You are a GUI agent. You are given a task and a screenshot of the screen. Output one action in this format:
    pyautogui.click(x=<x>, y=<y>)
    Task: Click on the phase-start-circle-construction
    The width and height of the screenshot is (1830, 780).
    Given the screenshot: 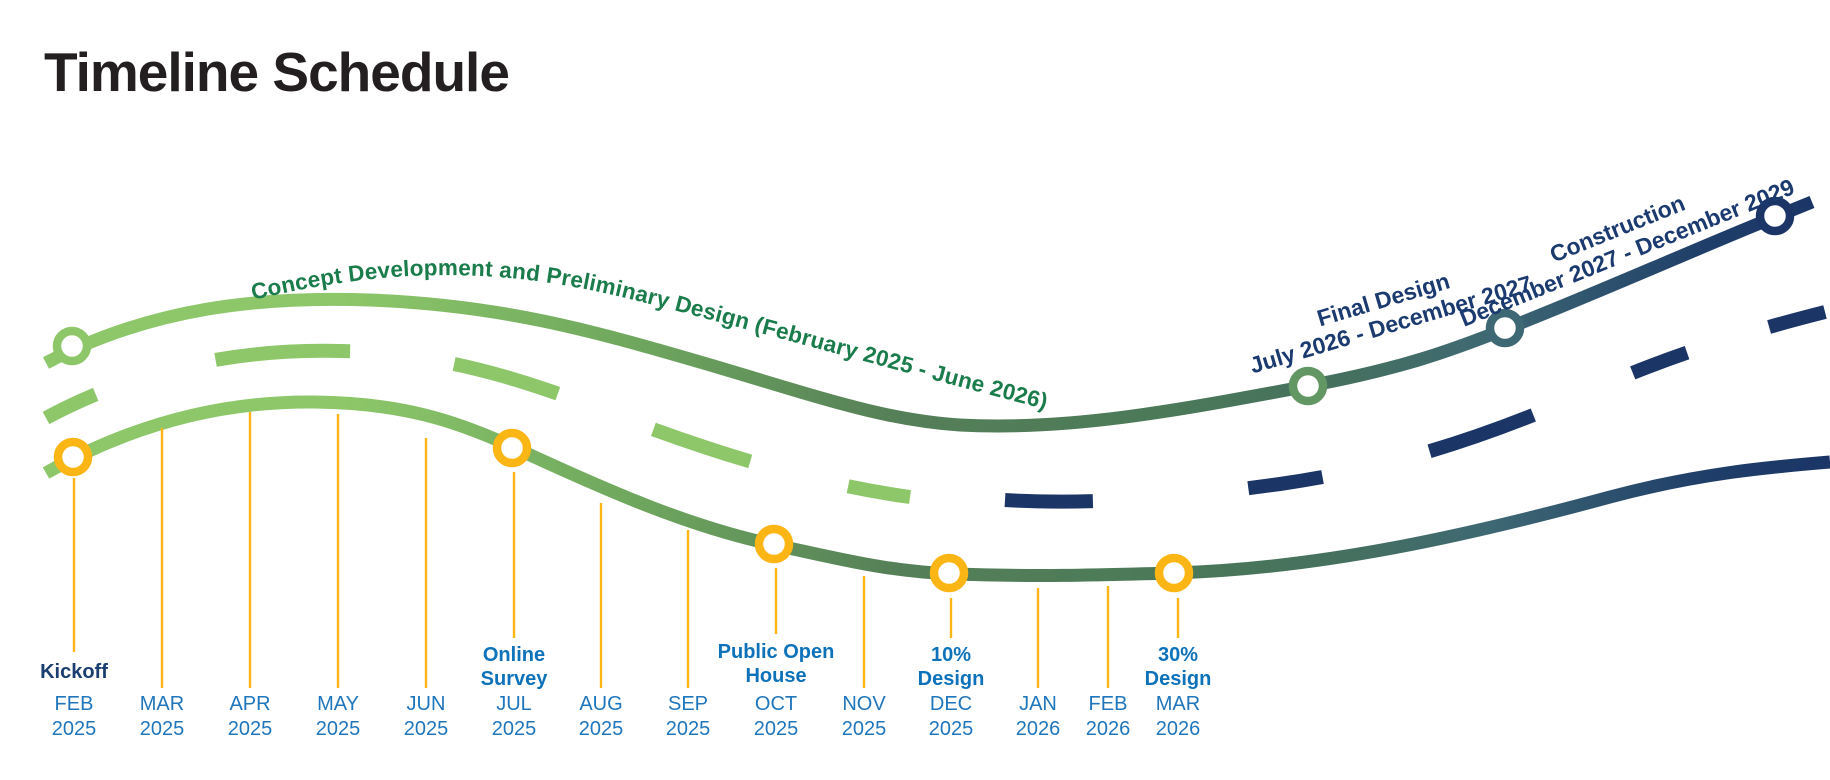 What is the action you would take?
    pyautogui.click(x=1505, y=328)
    